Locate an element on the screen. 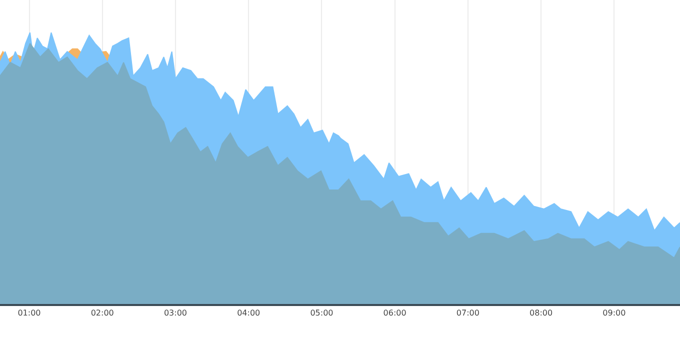  x-tick-label: 03:00 is located at coordinates (176, 313).